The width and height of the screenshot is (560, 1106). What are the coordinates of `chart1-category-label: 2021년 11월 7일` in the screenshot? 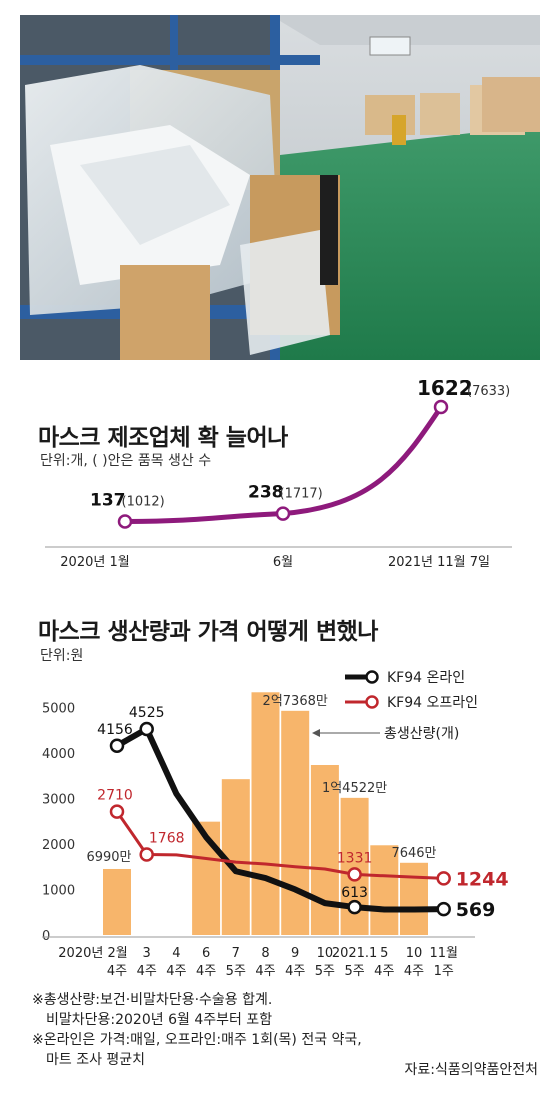 It's located at (439, 562).